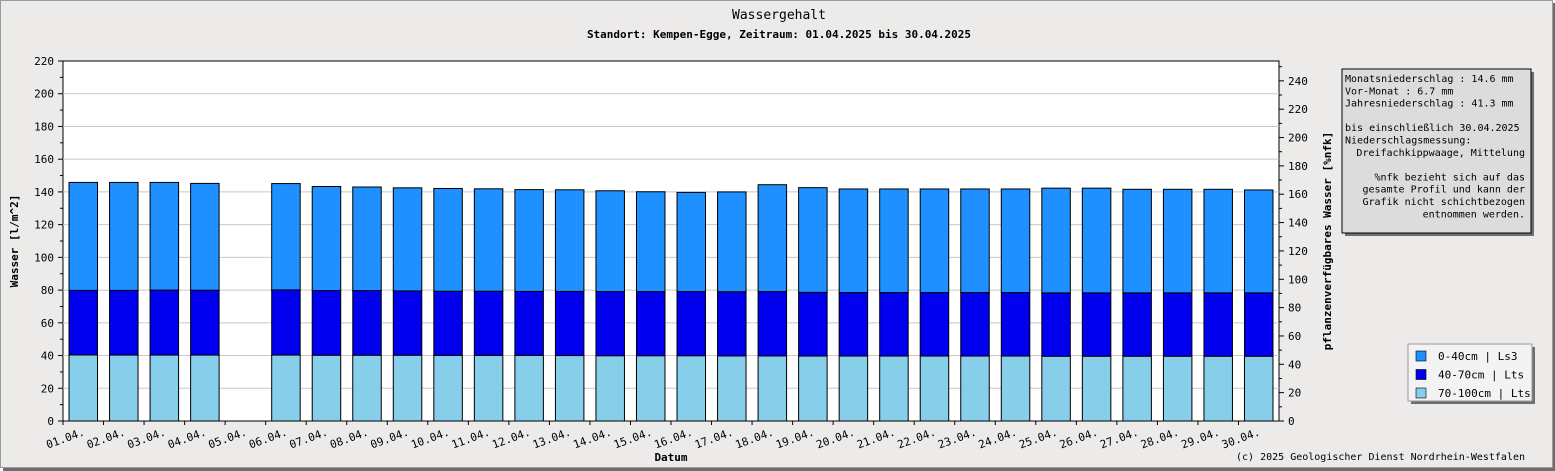  Describe the element at coordinates (1298, 81) in the screenshot. I see `y2-tick-label: 240` at that location.